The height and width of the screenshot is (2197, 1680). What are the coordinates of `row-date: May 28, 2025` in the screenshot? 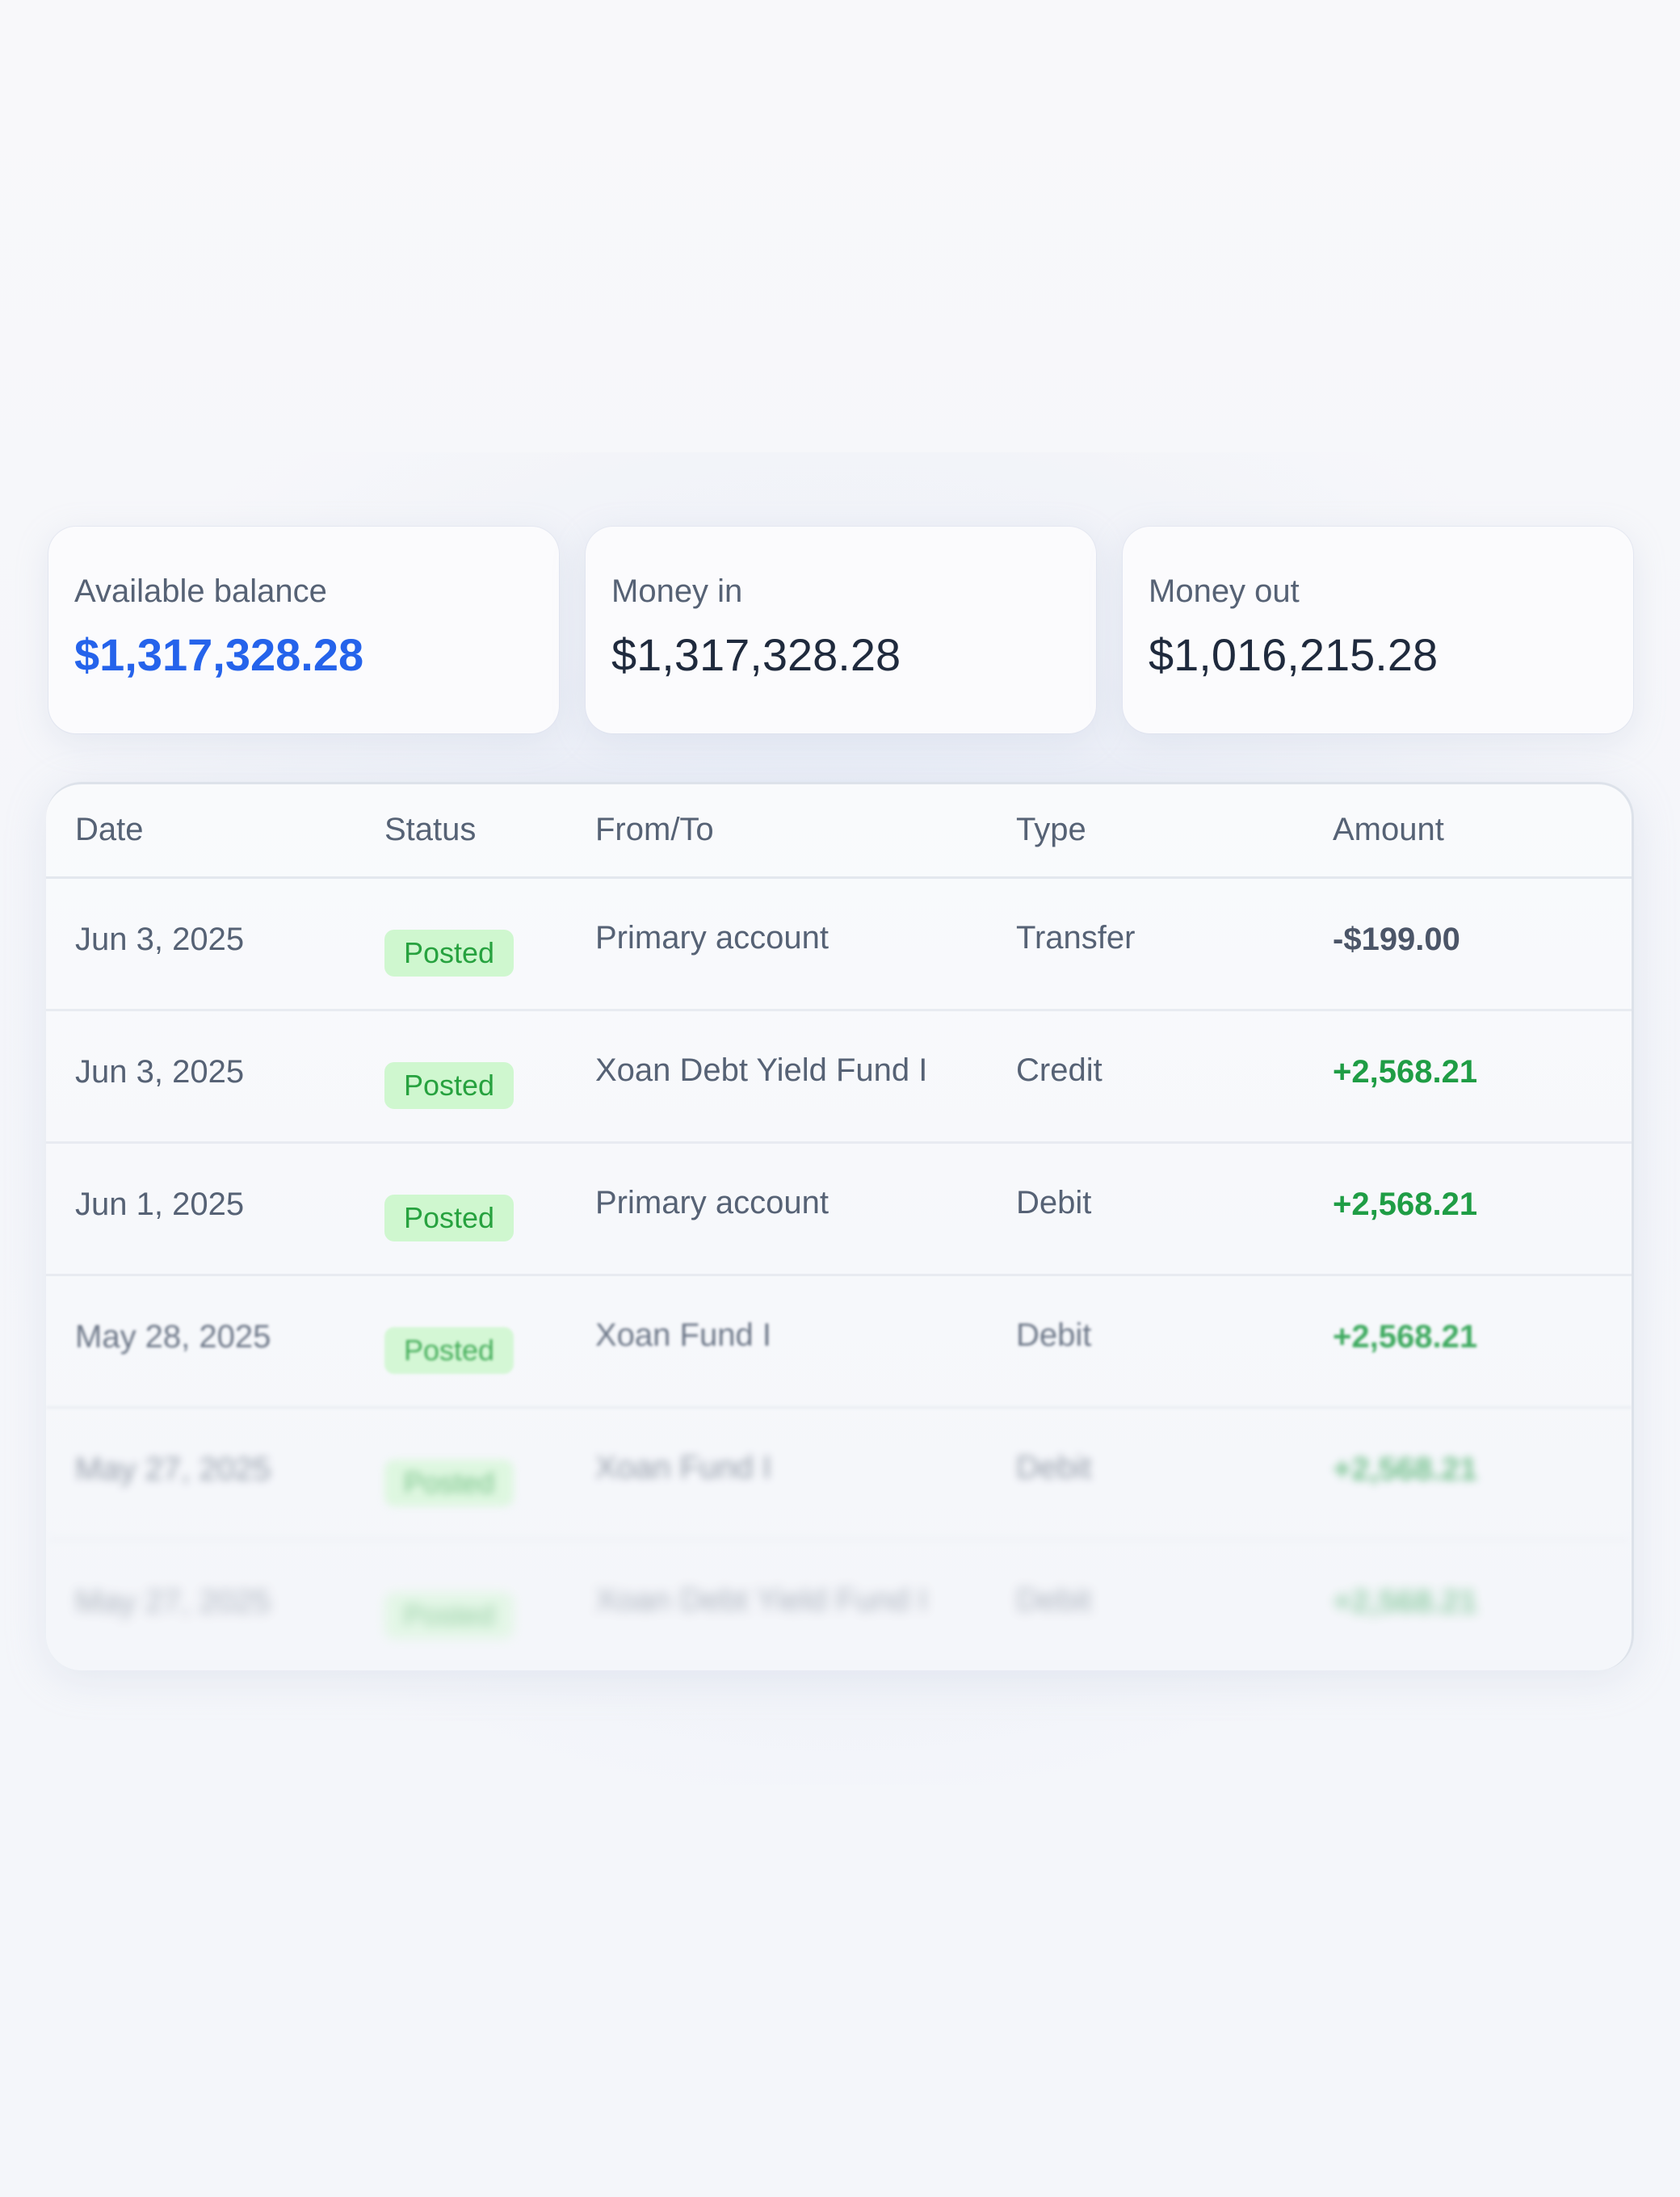 It's located at (173, 1337).